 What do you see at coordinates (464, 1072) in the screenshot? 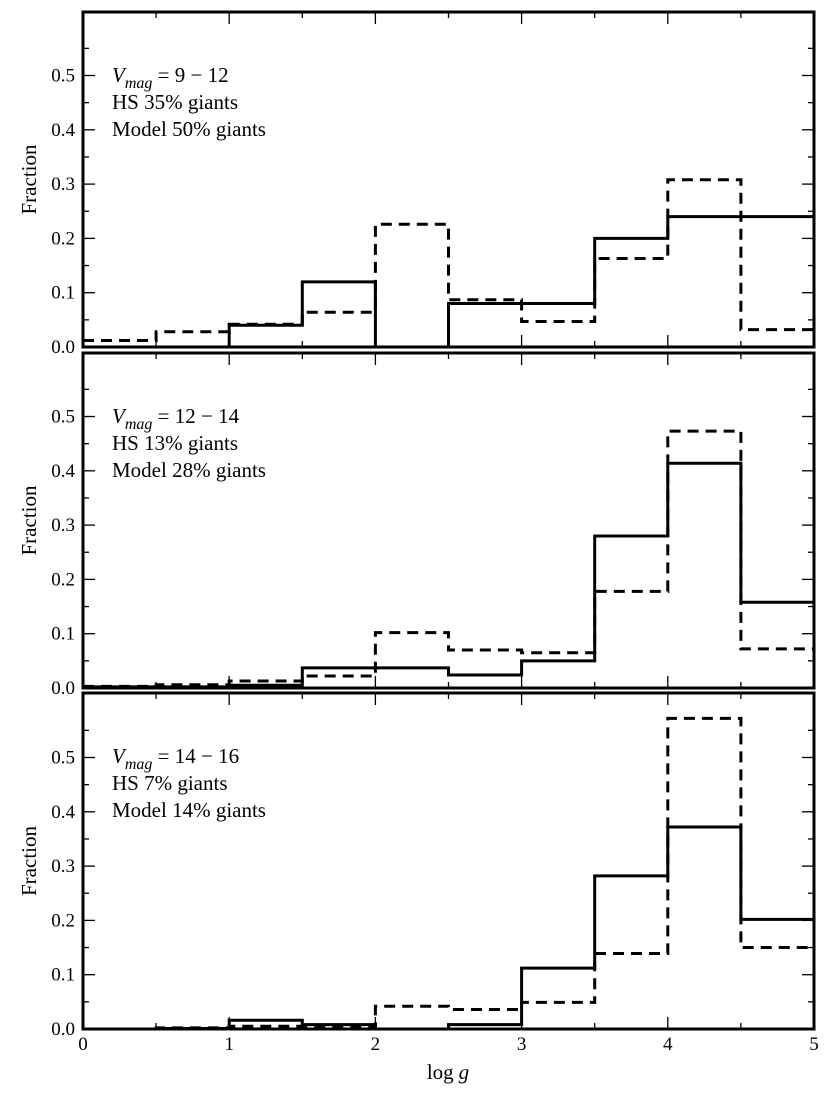
I see `x-axis-title-var: g` at bounding box center [464, 1072].